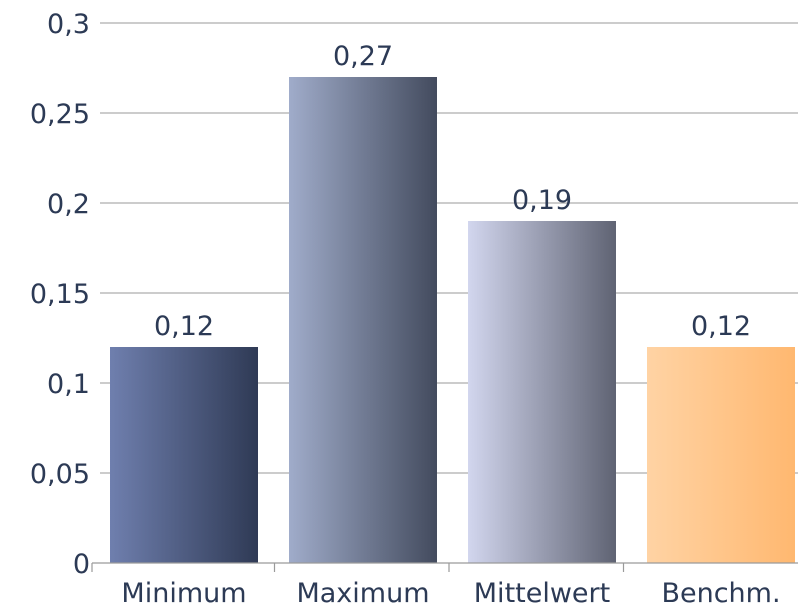 This screenshot has height=615, width=798. I want to click on y-tick-label: 0,15, so click(60, 294).